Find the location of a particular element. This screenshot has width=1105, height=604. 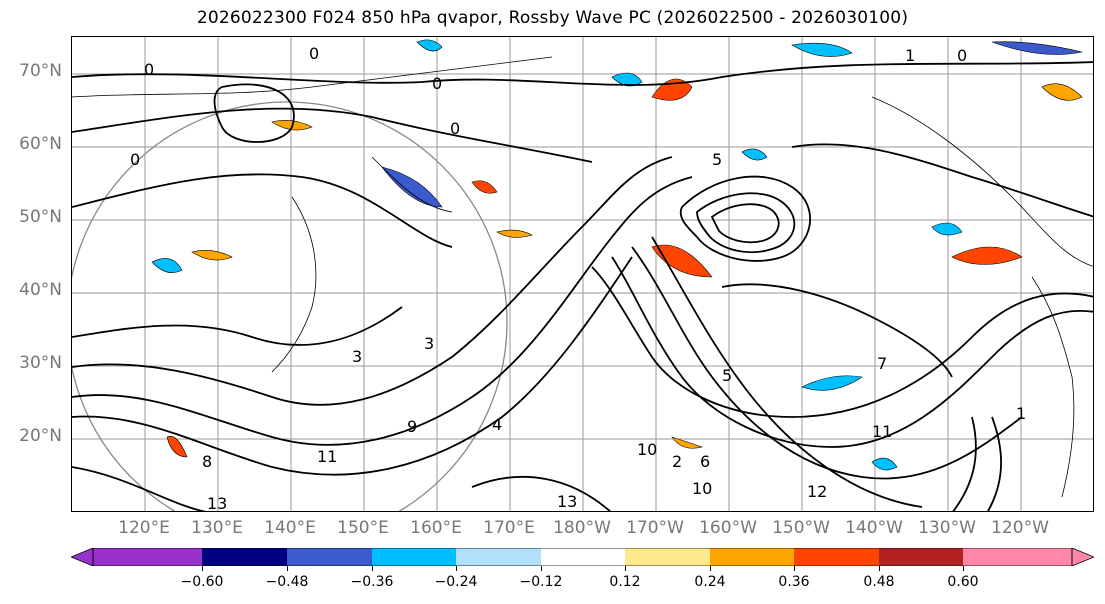

lon-label-180w: 180°W is located at coordinates (582, 528).